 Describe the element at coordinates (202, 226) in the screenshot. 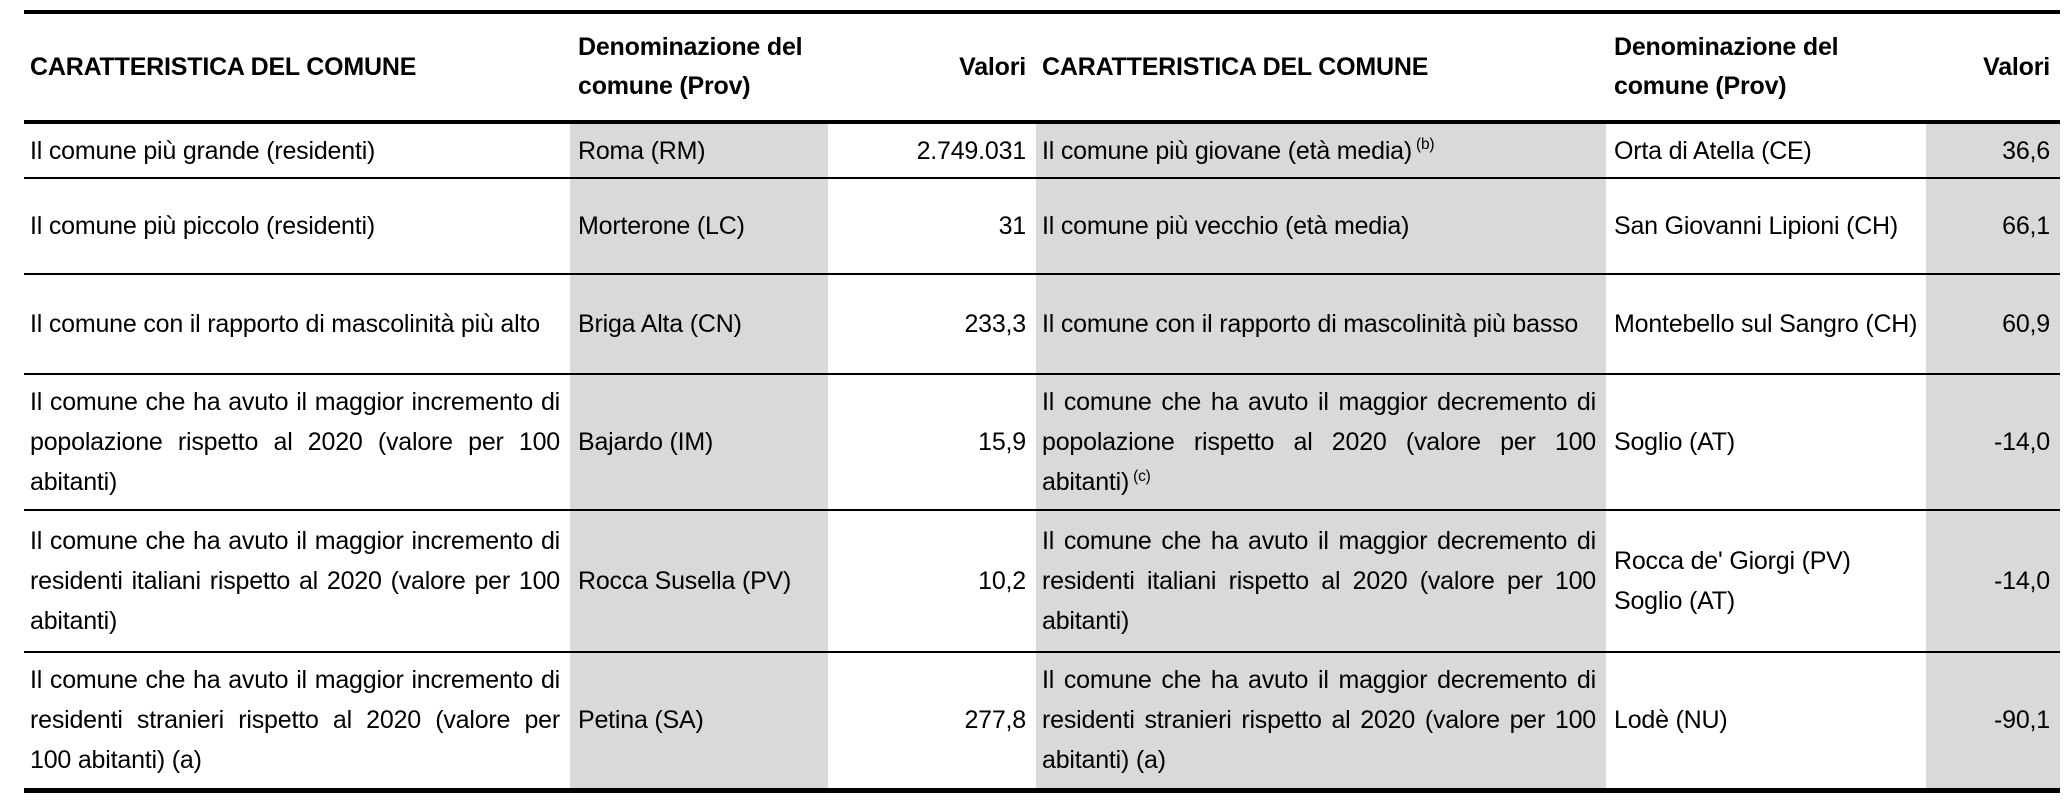

I see `cell-characteristic-left: Il comune più piccolo (residenti)` at that location.